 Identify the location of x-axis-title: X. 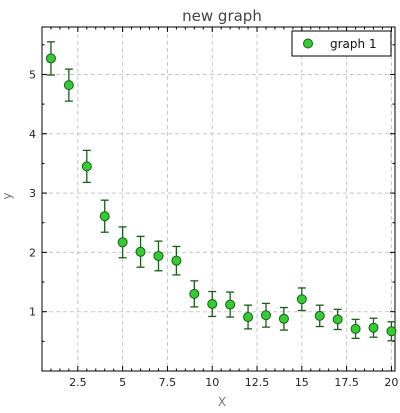
(222, 402).